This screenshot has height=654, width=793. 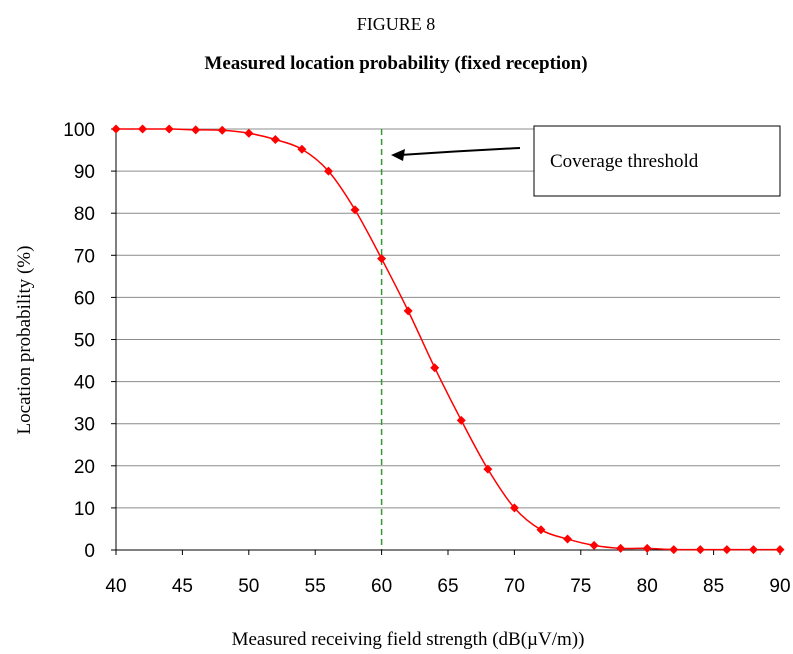 I want to click on y-tick-label: 20, so click(x=84, y=467).